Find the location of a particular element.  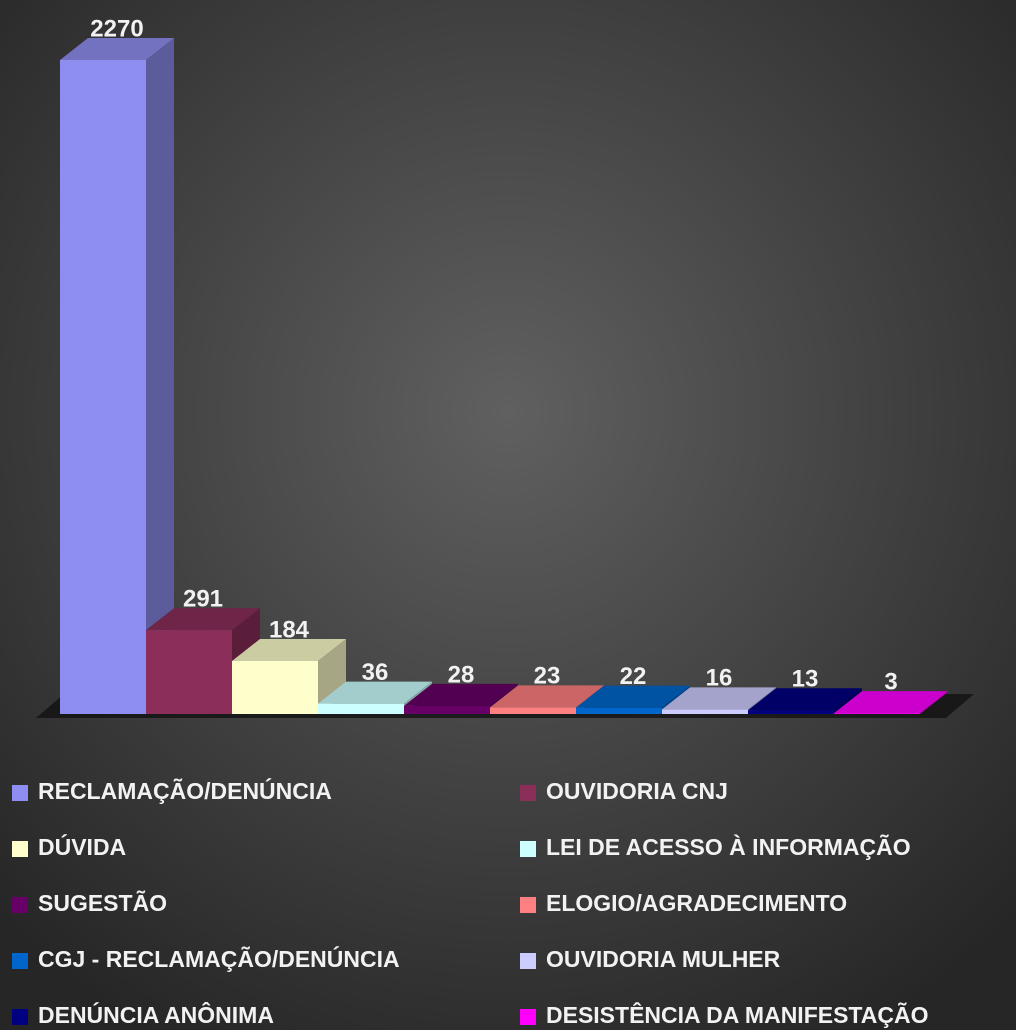

legend-label: SUGESTÃO is located at coordinates (102, 902).